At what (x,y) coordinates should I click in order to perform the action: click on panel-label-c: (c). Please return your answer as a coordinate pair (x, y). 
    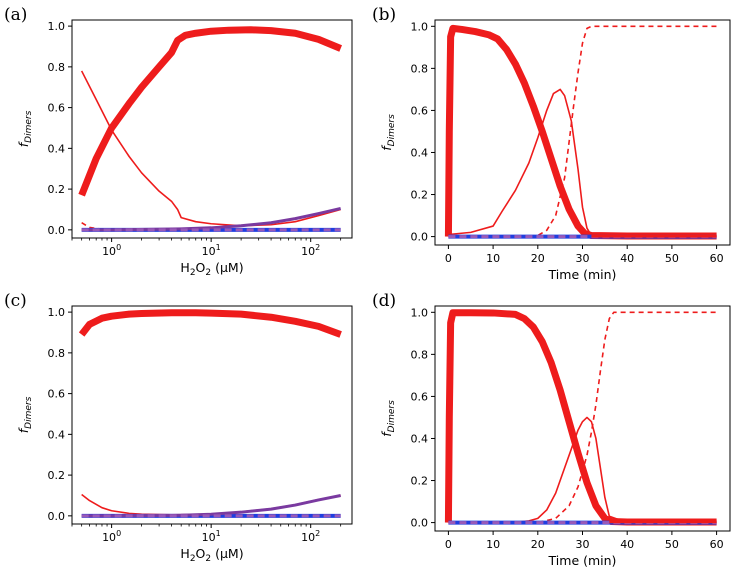
    Looking at the image, I should click on (15, 301).